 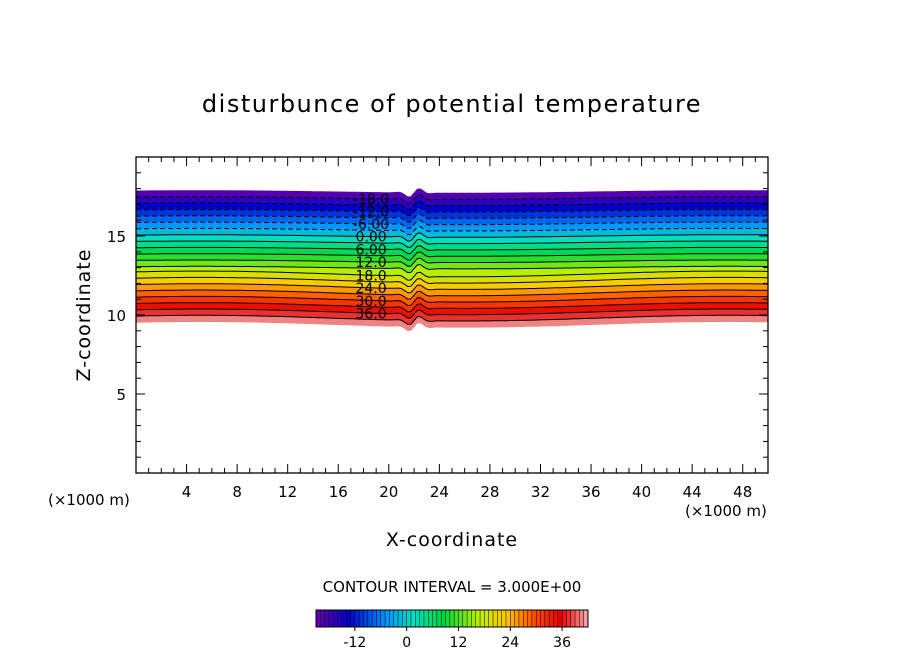 I want to click on chart-title: disturbunce of potential temperature, so click(x=452, y=104).